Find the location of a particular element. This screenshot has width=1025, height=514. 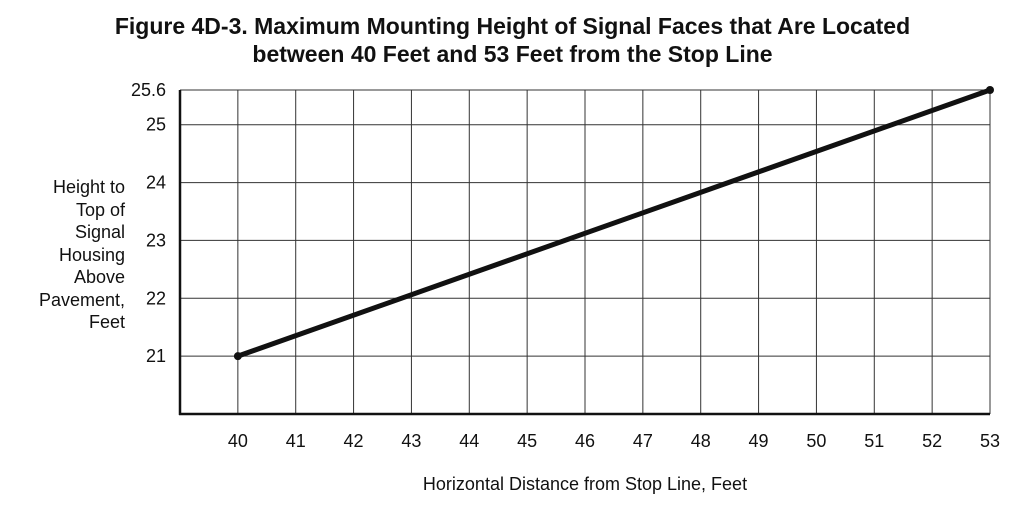

x-tick-label: 51 is located at coordinates (874, 441).